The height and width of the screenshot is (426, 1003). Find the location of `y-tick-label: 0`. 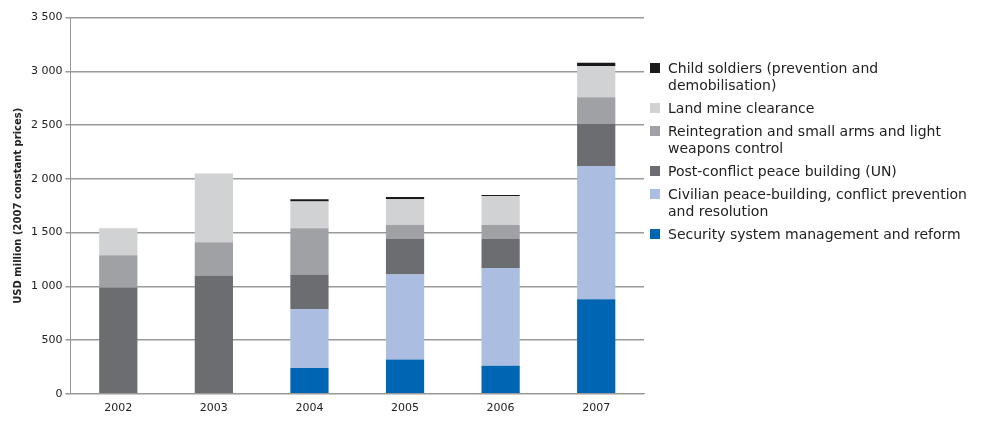

y-tick-label: 0 is located at coordinates (59, 393).